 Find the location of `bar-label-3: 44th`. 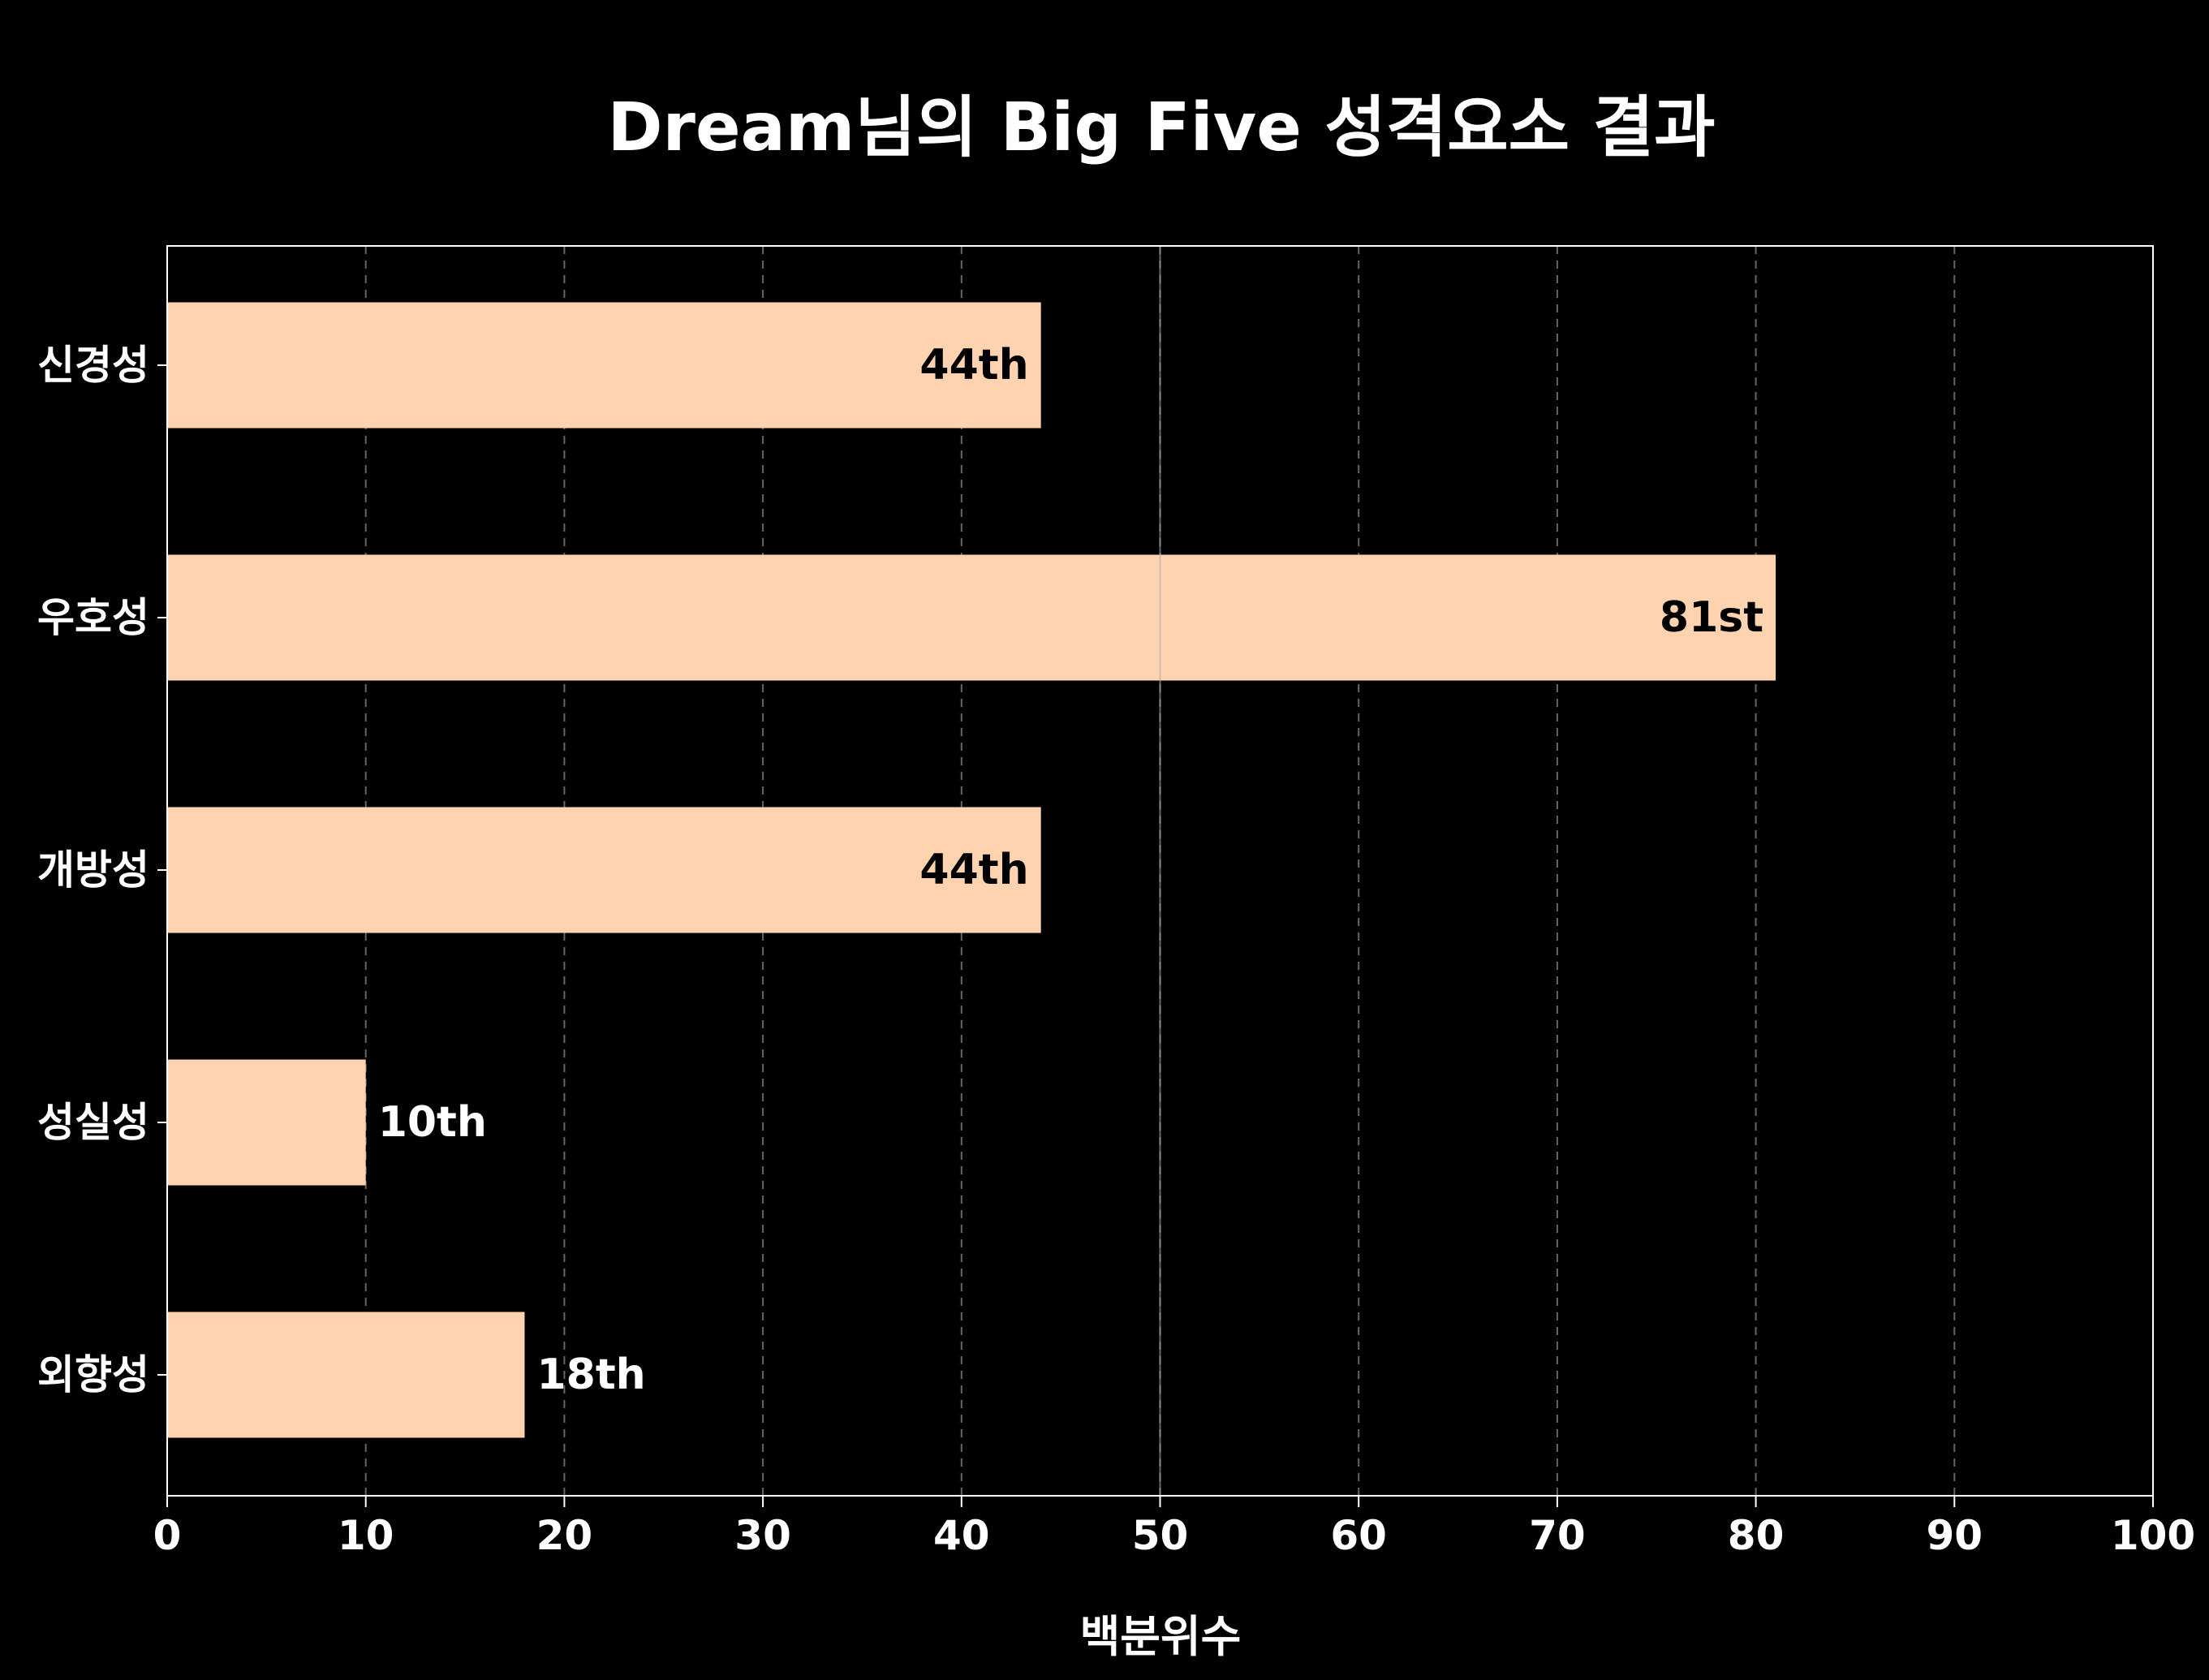

bar-label-3: 44th is located at coordinates (974, 870).